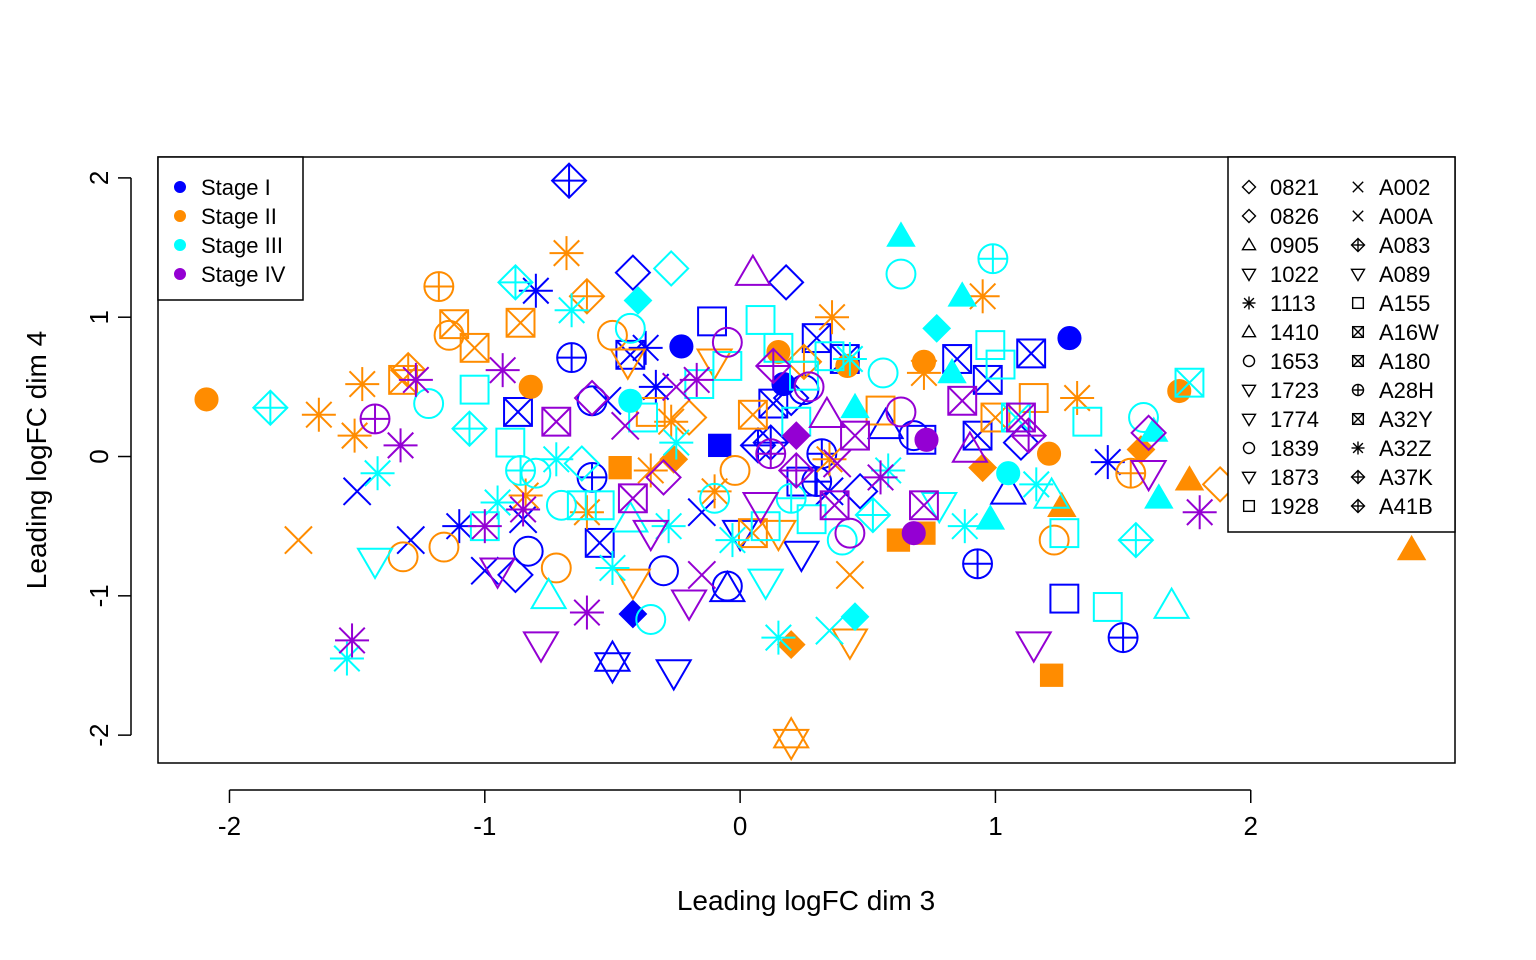  Describe the element at coordinates (1294, 274) in the screenshot. I see `patient-legend-label: 1022` at that location.